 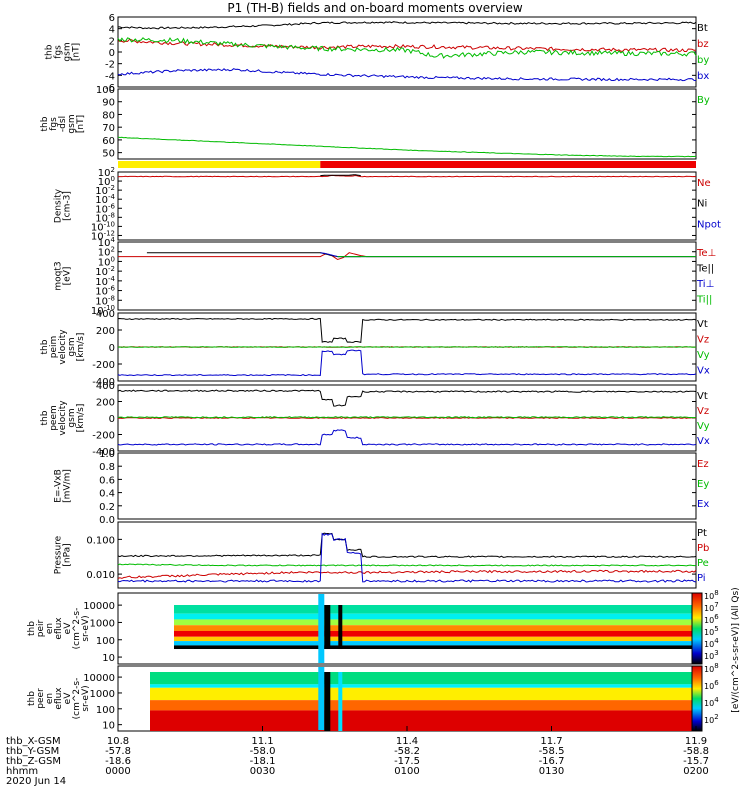 What do you see at coordinates (551, 741) in the screenshot?
I see `time-axis-value: 11.7` at bounding box center [551, 741].